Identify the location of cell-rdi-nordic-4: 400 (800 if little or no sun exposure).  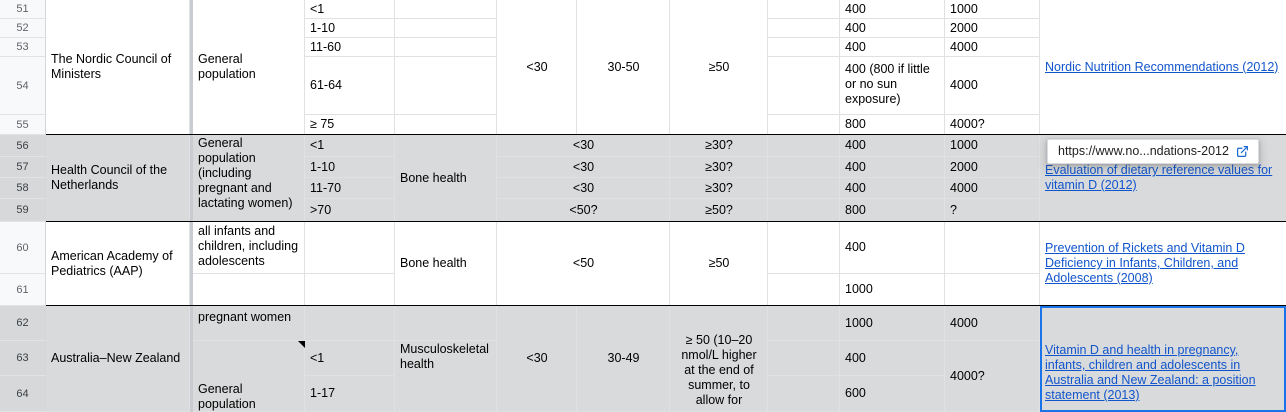
(892, 86).